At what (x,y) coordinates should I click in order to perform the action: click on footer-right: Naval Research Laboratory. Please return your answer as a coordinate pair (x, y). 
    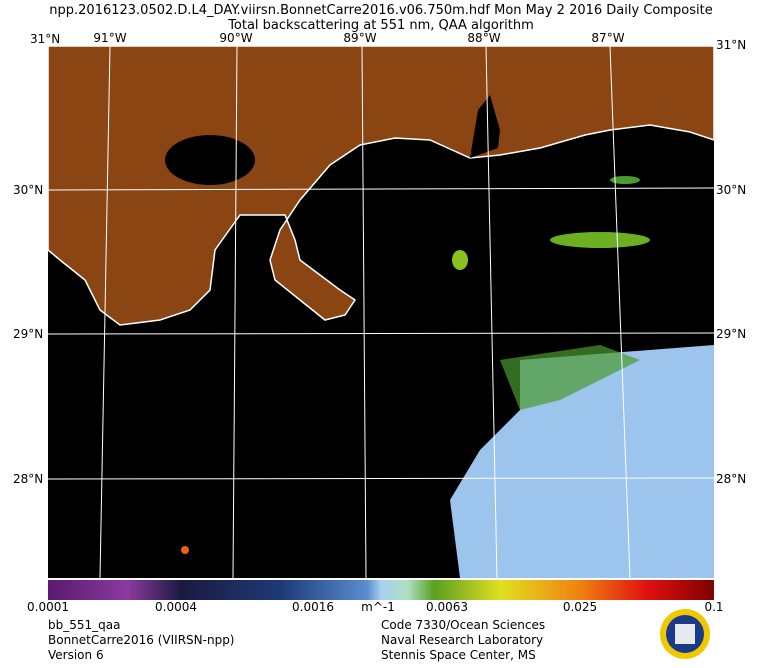
    Looking at the image, I should click on (462, 640).